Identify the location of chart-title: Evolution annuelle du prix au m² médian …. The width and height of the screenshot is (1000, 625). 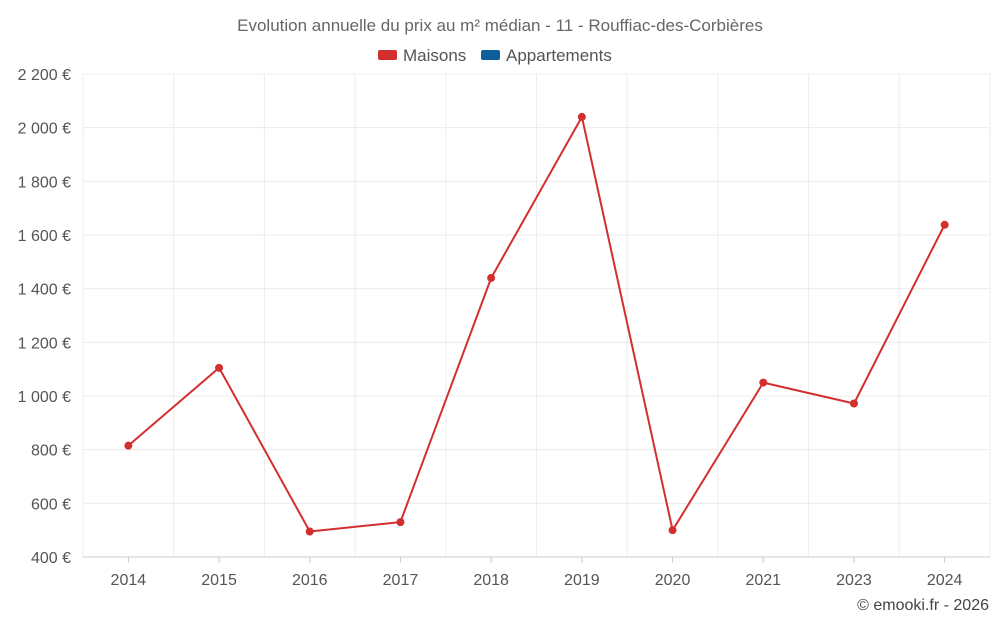
(500, 25).